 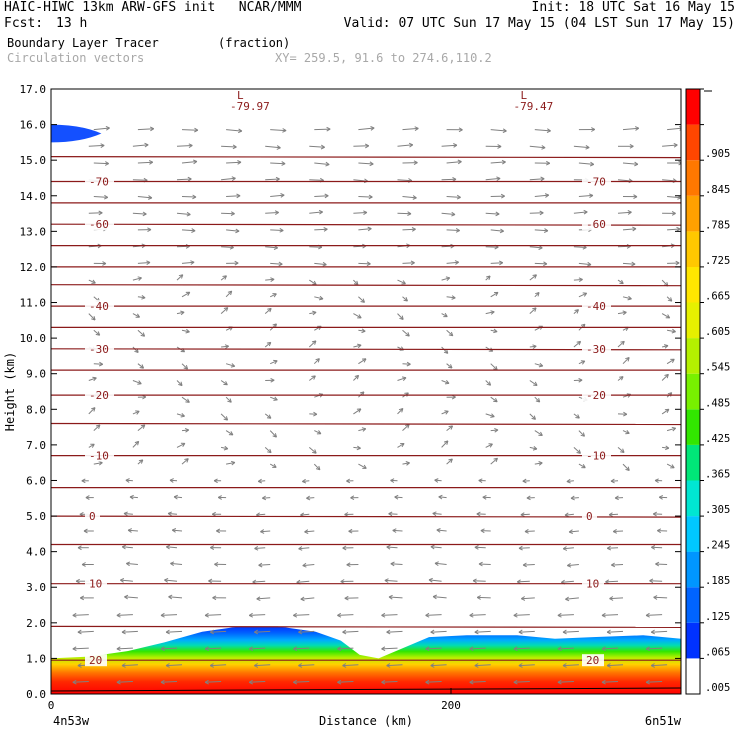 I want to click on y-tick-label: 10.0, so click(x=33, y=338).